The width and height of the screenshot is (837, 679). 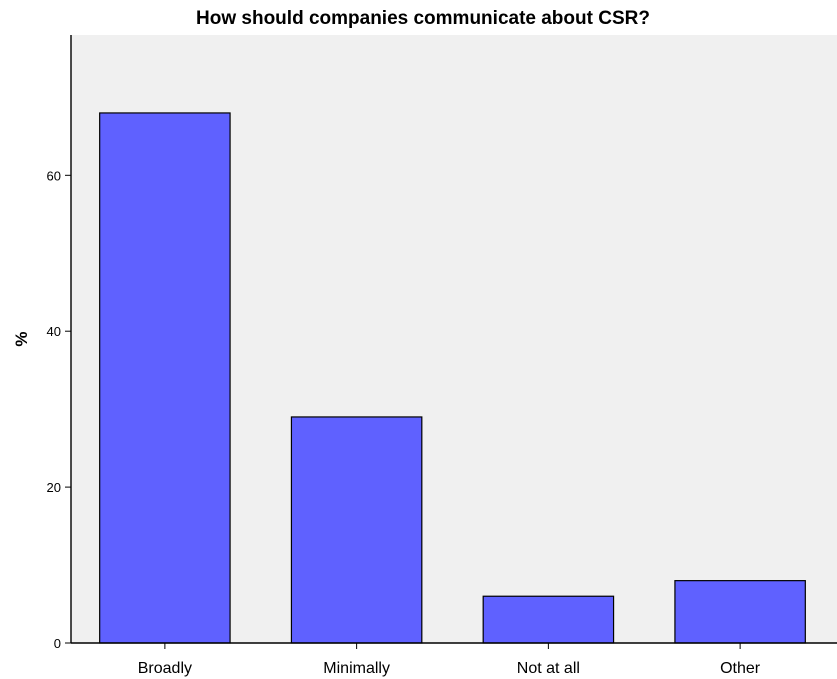 I want to click on x-tick-label: Broadly, so click(x=165, y=668).